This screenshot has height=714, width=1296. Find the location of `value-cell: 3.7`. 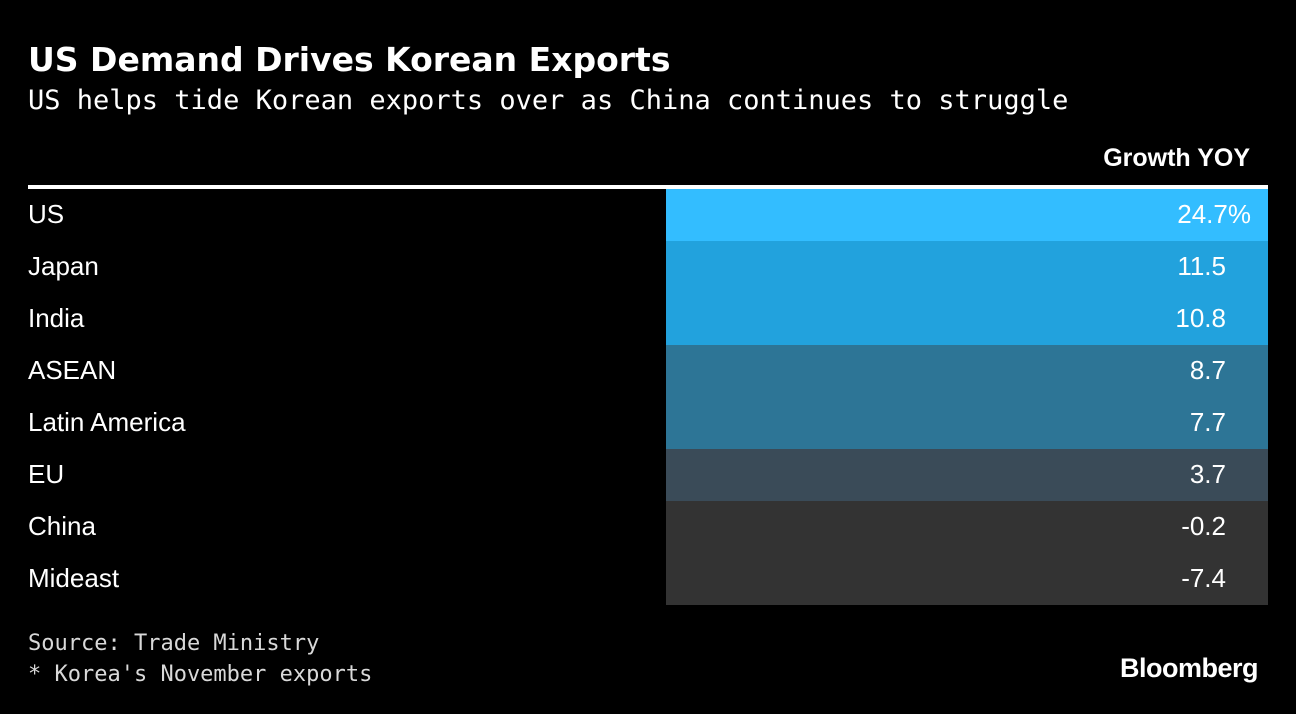

value-cell: 3.7 is located at coordinates (967, 475).